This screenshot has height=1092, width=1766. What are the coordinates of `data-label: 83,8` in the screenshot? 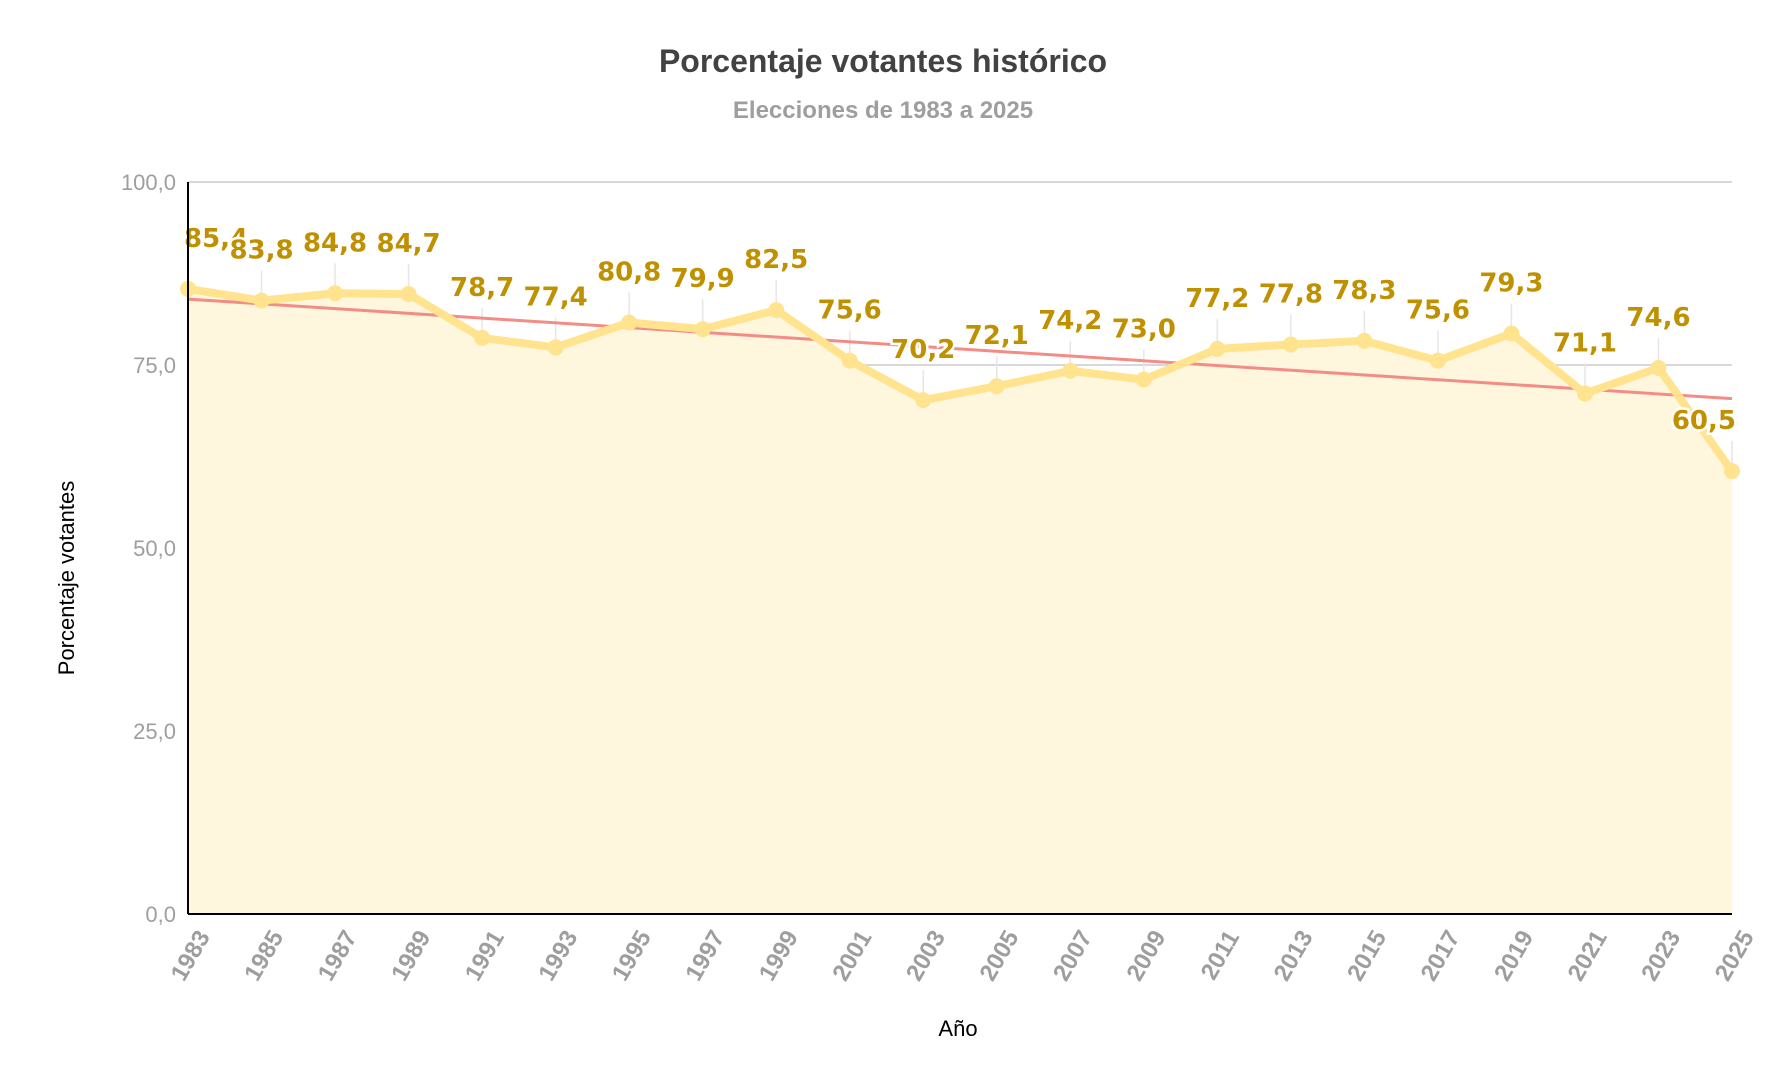 It's located at (261, 251).